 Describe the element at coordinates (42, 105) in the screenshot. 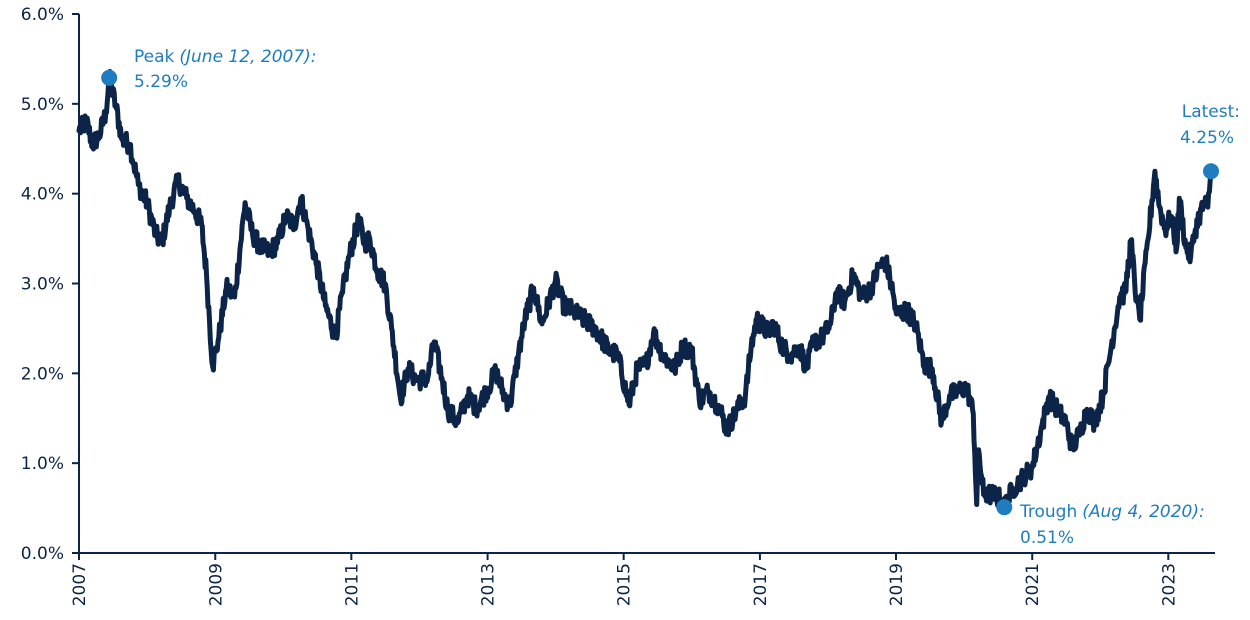

I see `y-tick-label: 5.0%` at that location.